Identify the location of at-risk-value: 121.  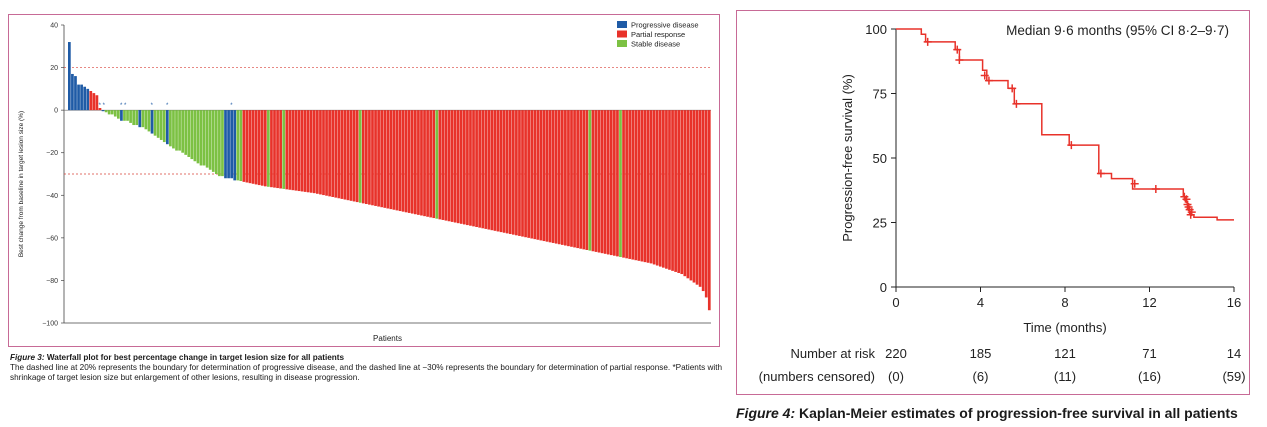
(1065, 353).